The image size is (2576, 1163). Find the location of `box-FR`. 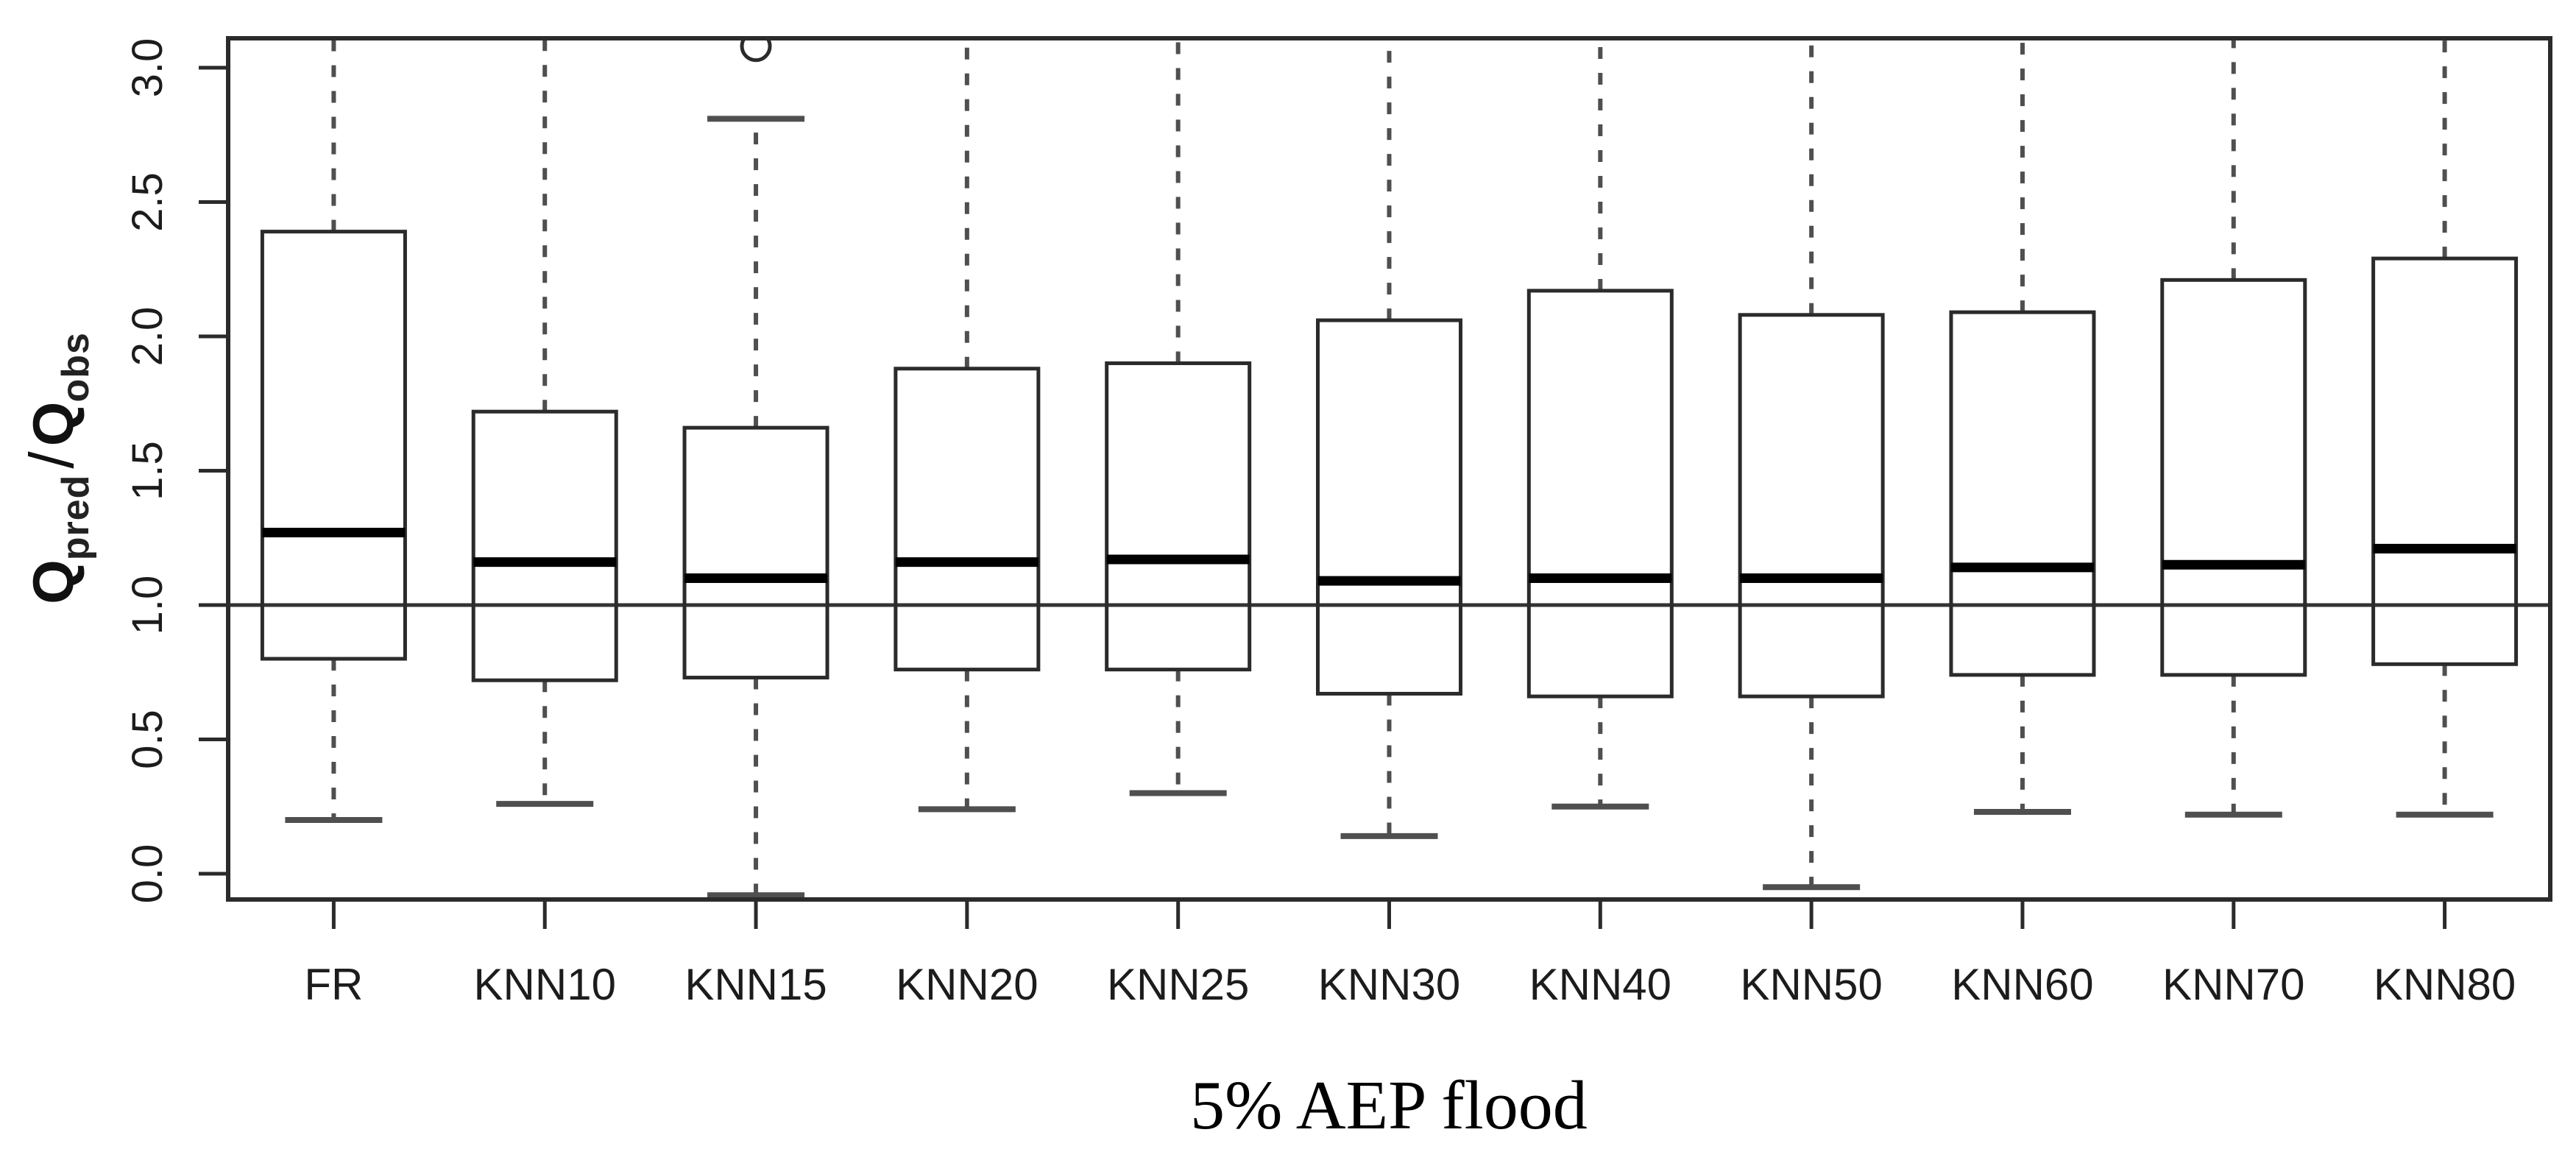

box-FR is located at coordinates (333, 445).